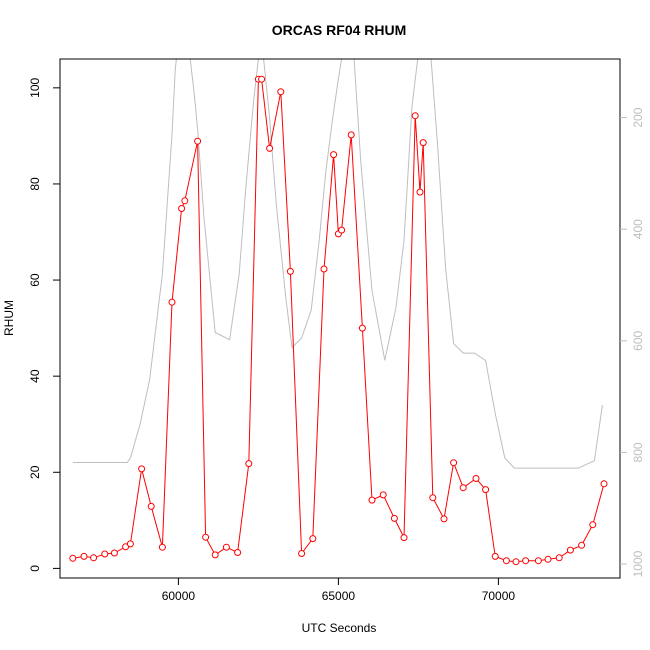 This screenshot has height=650, width=650. I want to click on y-tick-label: 60, so click(35, 280).